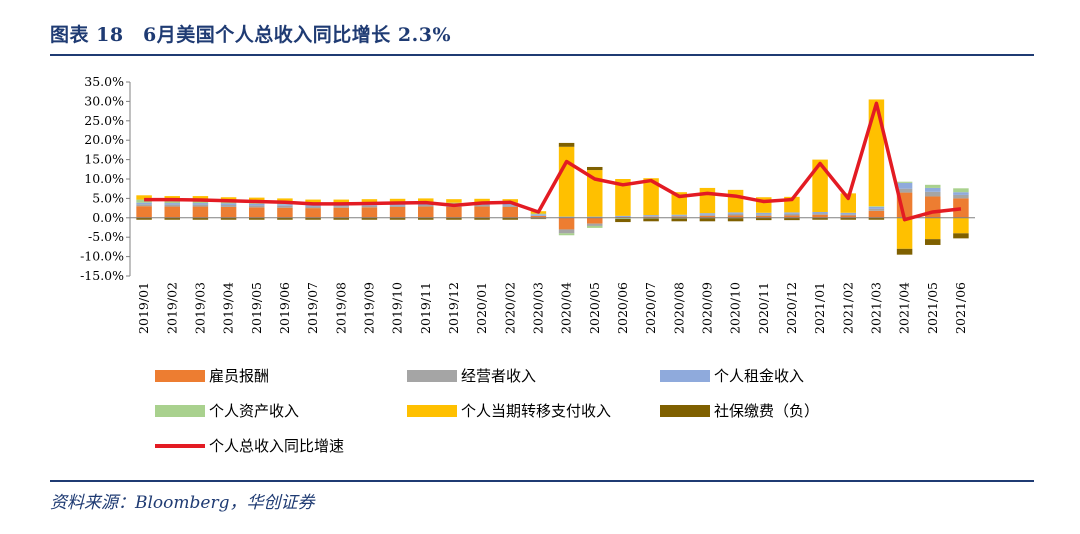 Image resolution: width=1080 pixels, height=534 pixels. Describe the element at coordinates (102, 275) in the screenshot. I see `y-tick-label: -15.0%` at that location.